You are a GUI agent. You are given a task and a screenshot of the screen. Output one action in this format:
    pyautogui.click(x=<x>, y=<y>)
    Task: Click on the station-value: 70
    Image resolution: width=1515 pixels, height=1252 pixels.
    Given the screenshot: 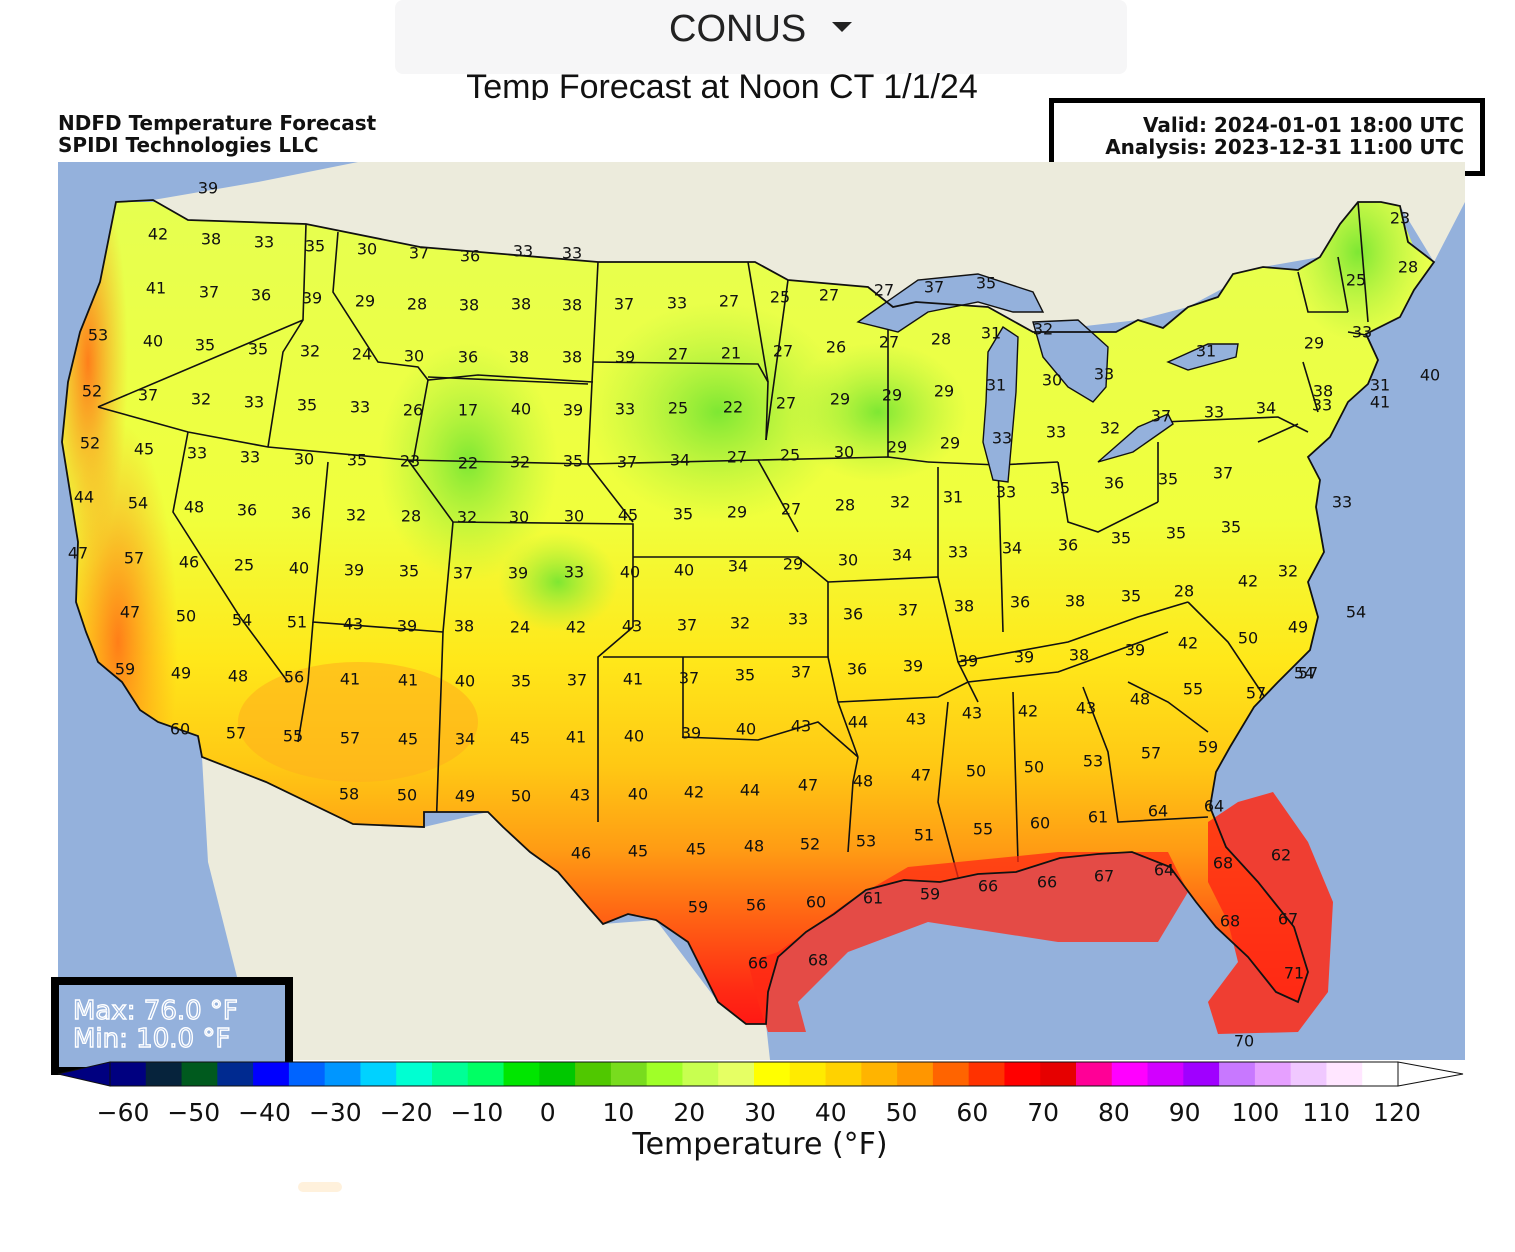 What is the action you would take?
    pyautogui.click(x=1244, y=1041)
    